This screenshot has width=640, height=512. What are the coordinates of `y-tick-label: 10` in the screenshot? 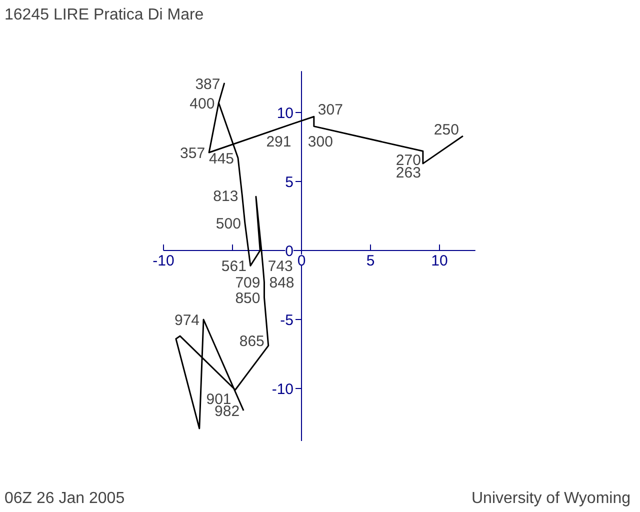 It's located at (285, 113).